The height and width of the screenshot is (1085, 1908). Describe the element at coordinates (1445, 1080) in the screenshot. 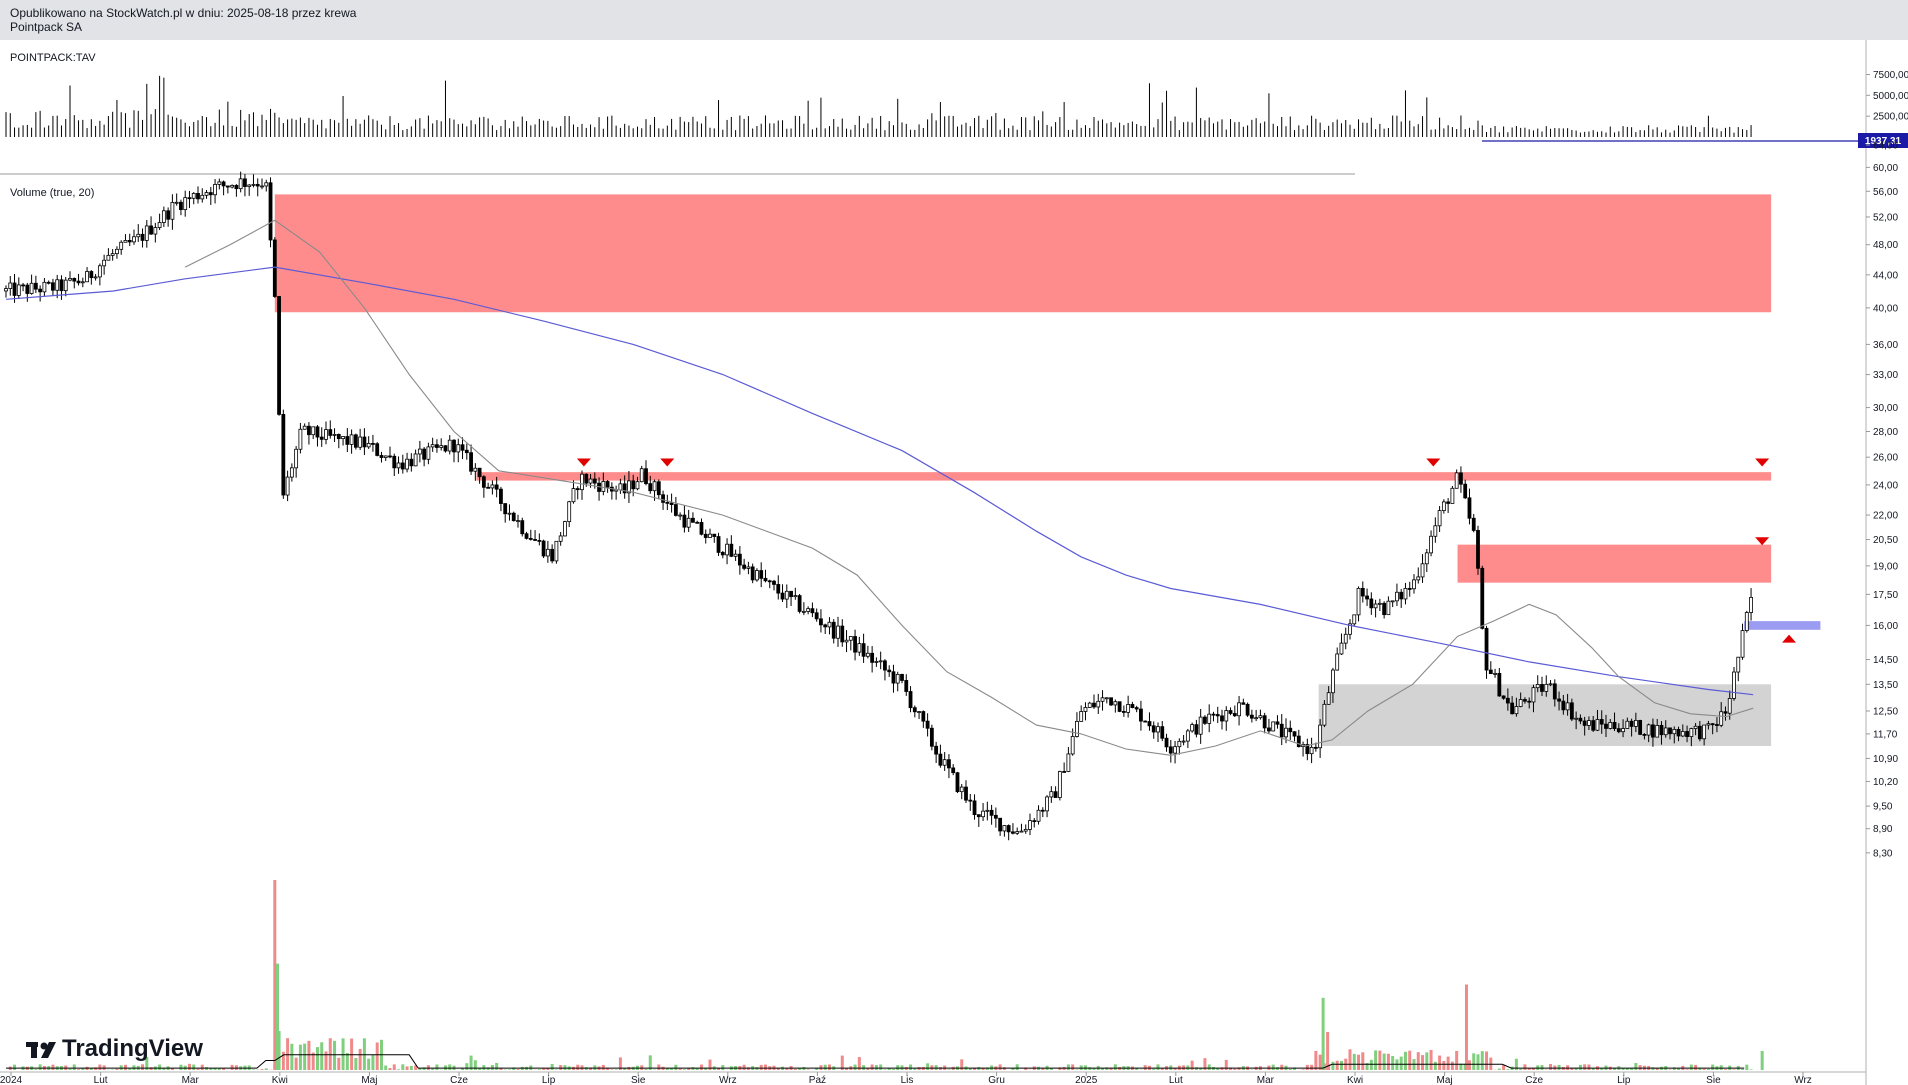

I see `time-tick-label: Maj` at that location.